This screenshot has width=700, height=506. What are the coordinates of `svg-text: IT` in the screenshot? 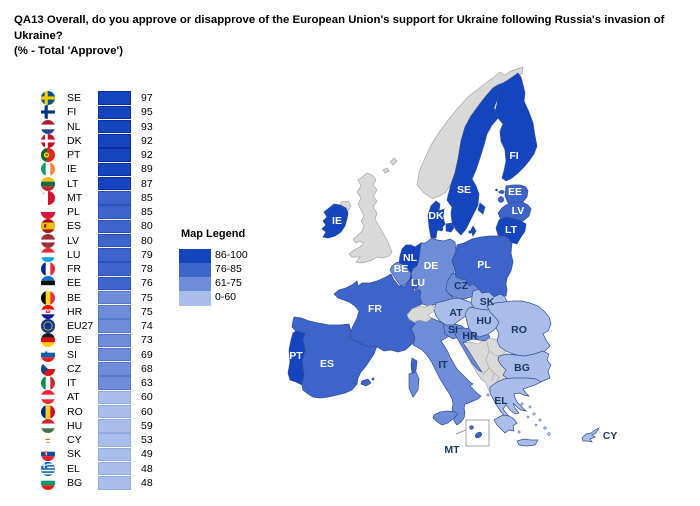 It's located at (443, 365).